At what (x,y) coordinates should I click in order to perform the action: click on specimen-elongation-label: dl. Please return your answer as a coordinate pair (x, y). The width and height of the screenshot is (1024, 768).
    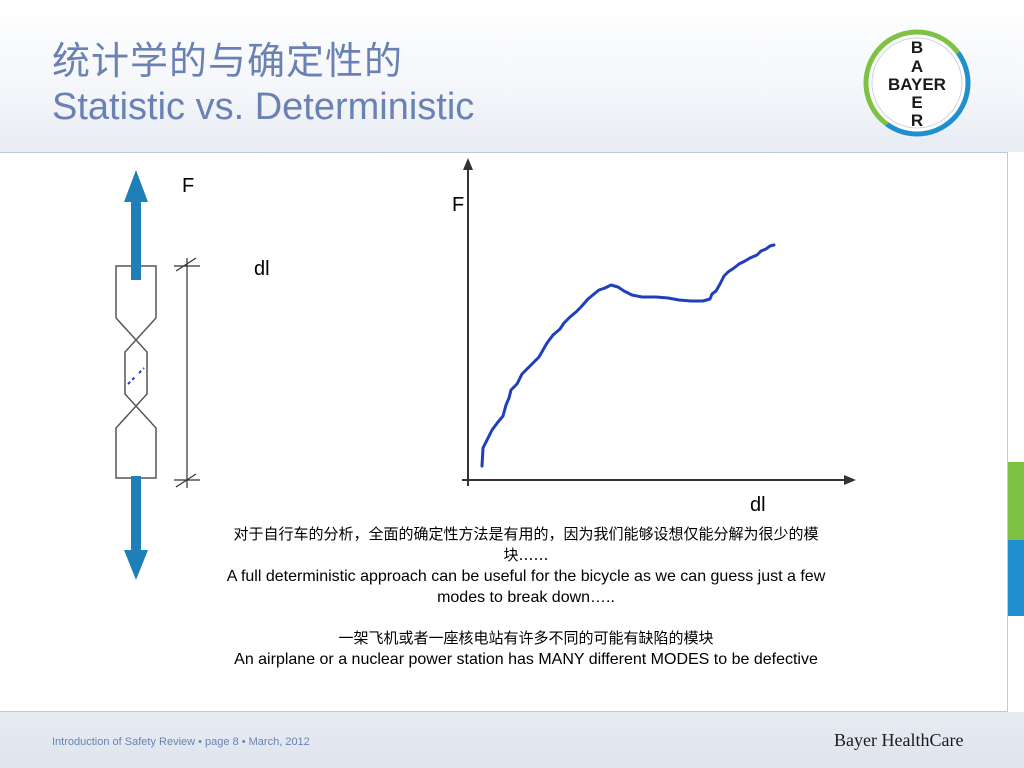
    Looking at the image, I should click on (262, 269).